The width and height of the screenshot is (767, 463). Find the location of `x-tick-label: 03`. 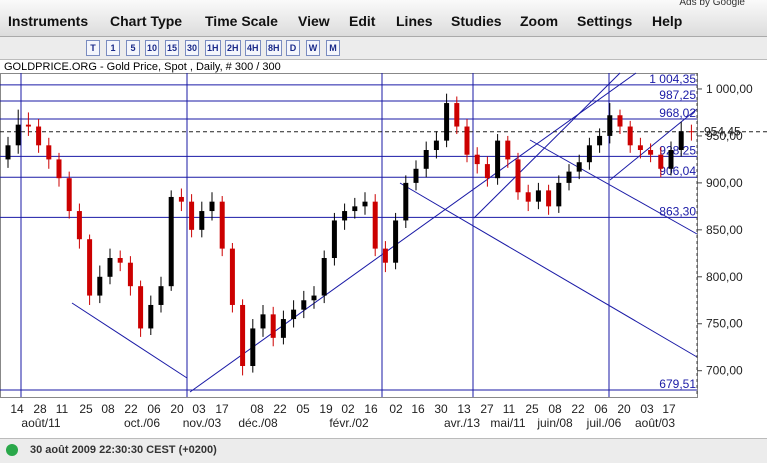

x-tick-label: 03 is located at coordinates (199, 409).